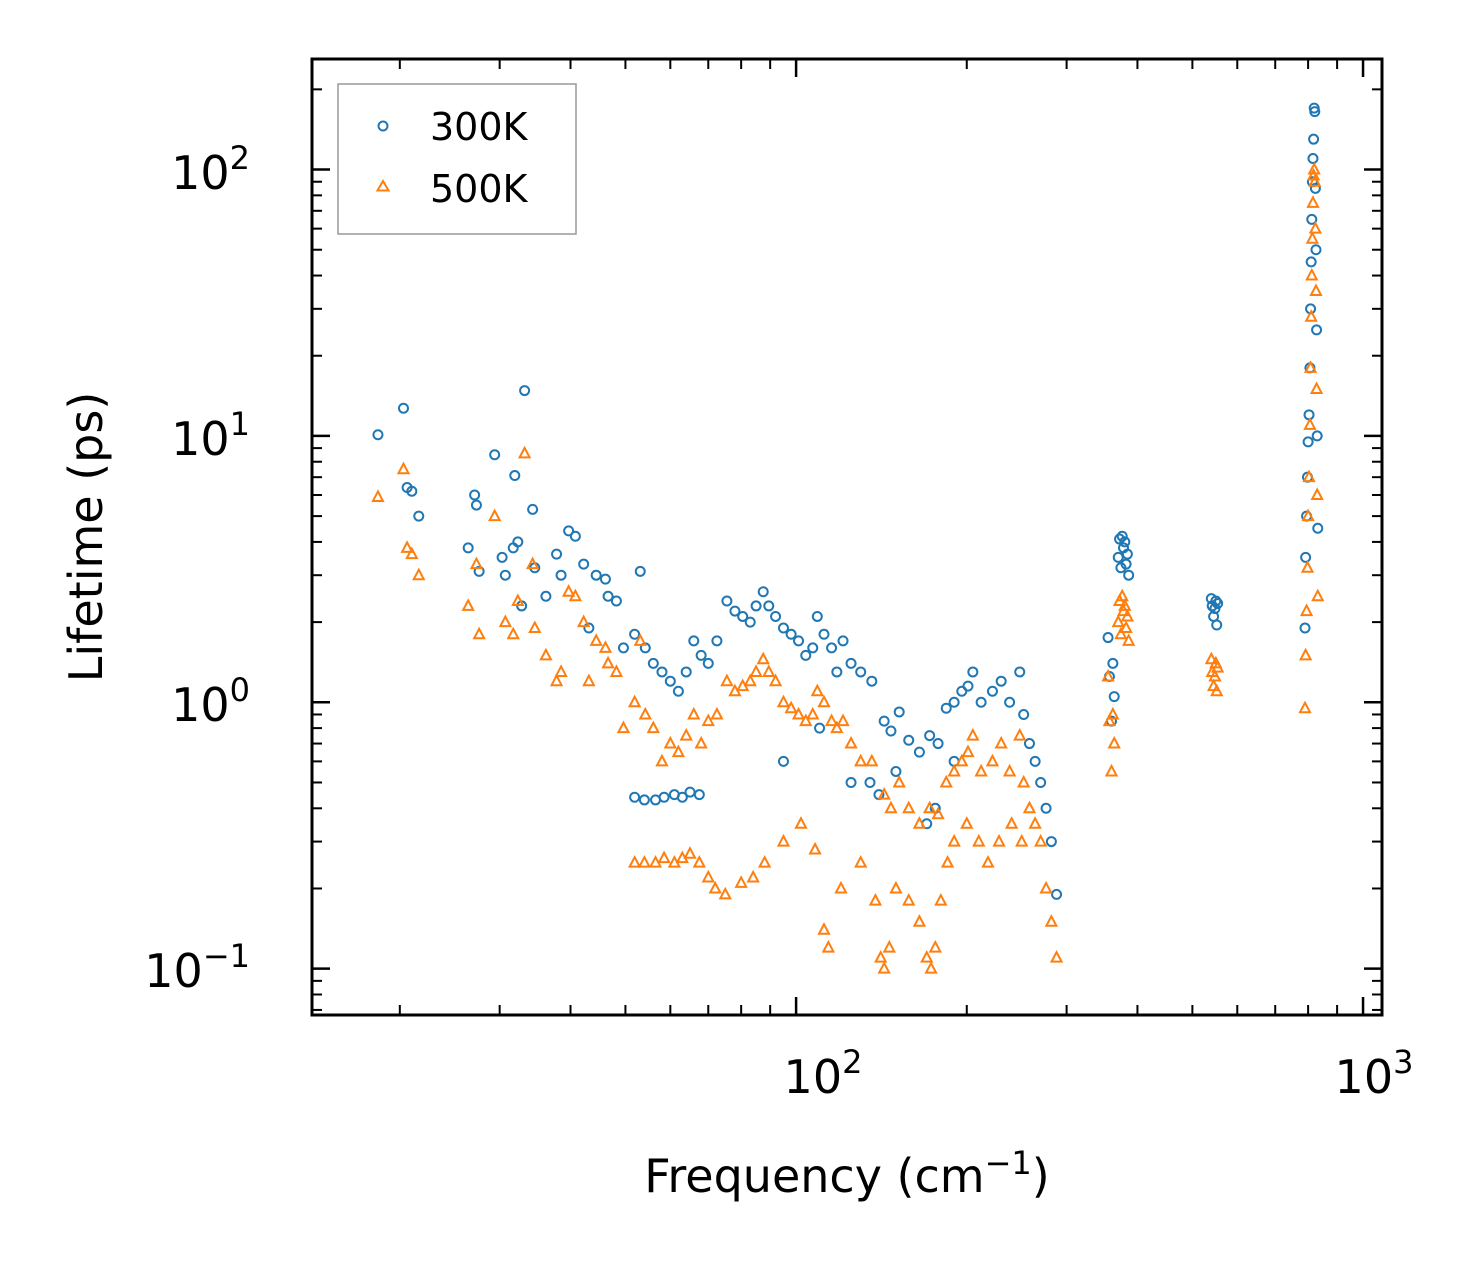 The height and width of the screenshot is (1265, 1474). Describe the element at coordinates (210, 435) in the screenshot. I see `y-tick-label-10: 10¹` at that location.